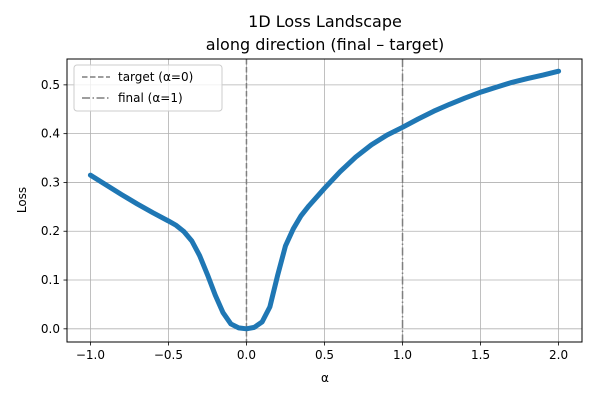 The width and height of the screenshot is (600, 400). What do you see at coordinates (558, 355) in the screenshot?
I see `x-tick-label: 2.0` at bounding box center [558, 355].